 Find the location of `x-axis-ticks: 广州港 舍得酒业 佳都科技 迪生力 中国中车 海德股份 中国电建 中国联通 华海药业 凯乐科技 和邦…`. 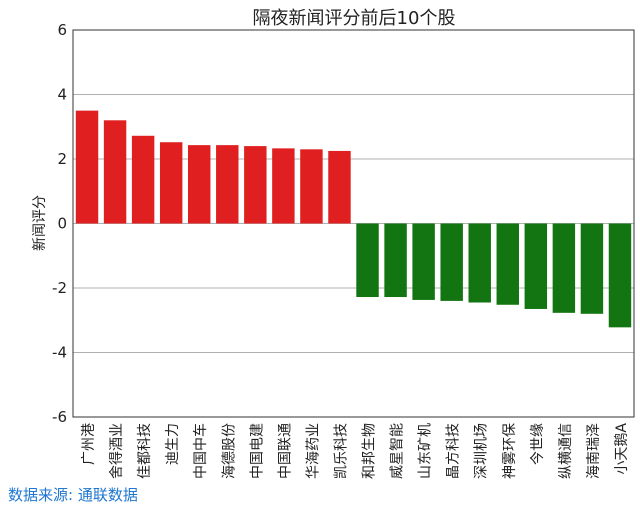

x-axis-ticks: 广州港 舍得酒业 佳都科技 迪生力 中国中车 海德股份 中国电建 中国联通 华海药业 凯乐科技 和邦… is located at coordinates (355, 451).